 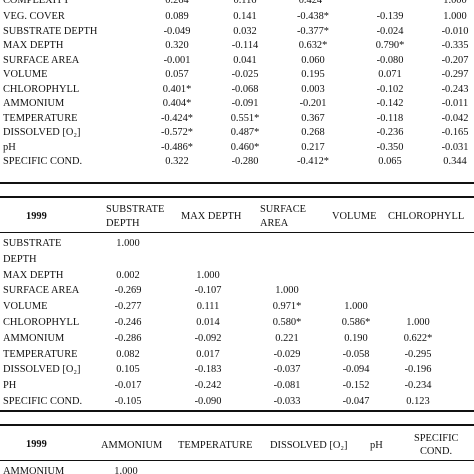 What do you see at coordinates (211, 216) in the screenshot?
I see `table-2-column-header: MAX DEPTH` at bounding box center [211, 216].